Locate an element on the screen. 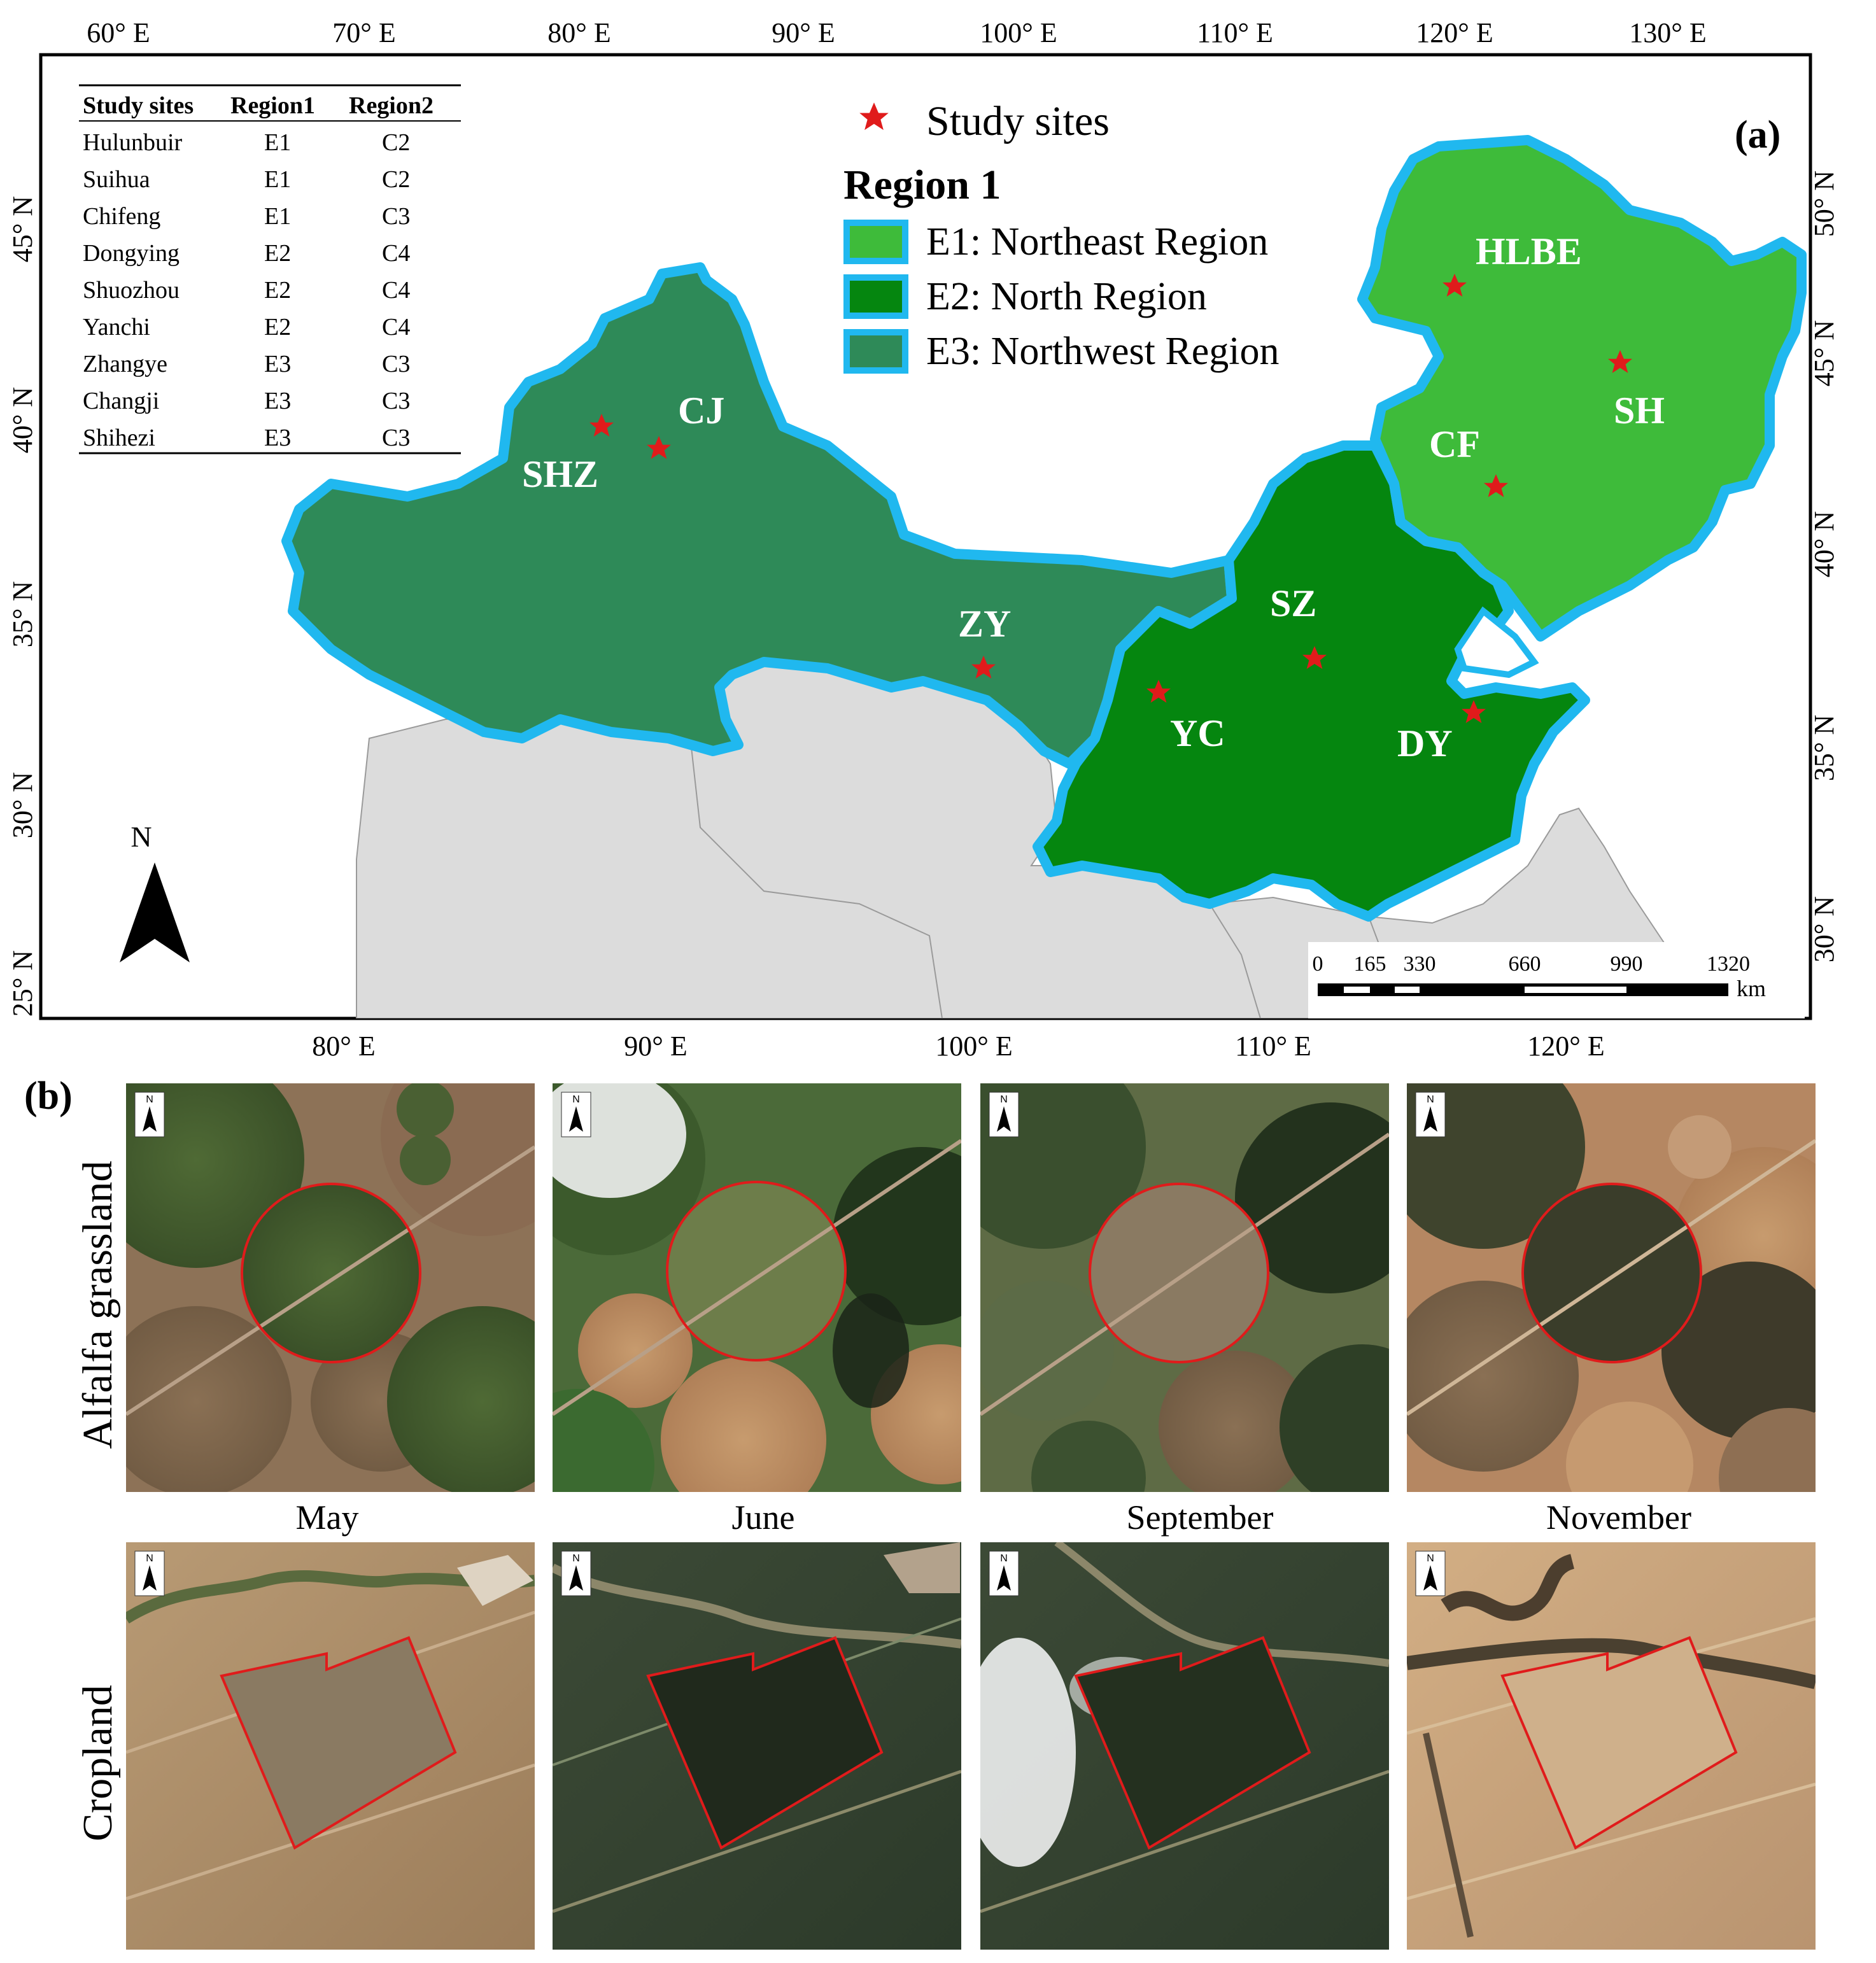 The height and width of the screenshot is (1963, 1876). site-label-cf: CF is located at coordinates (1454, 444).